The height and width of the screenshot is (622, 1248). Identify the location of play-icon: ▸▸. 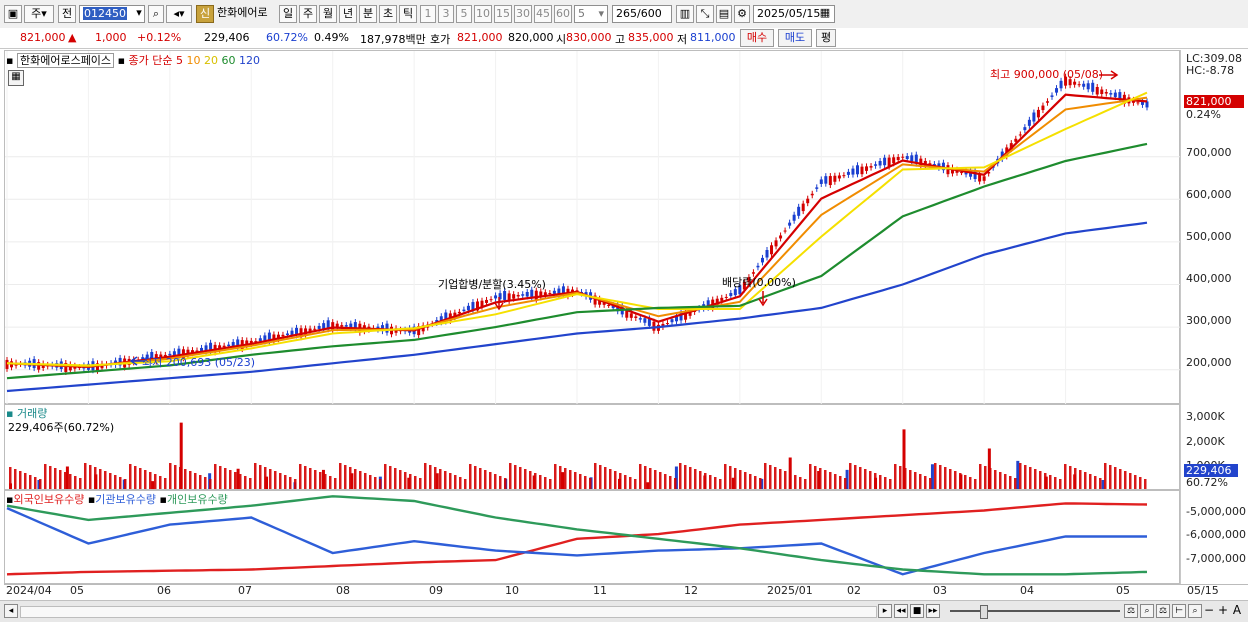
(933, 611).